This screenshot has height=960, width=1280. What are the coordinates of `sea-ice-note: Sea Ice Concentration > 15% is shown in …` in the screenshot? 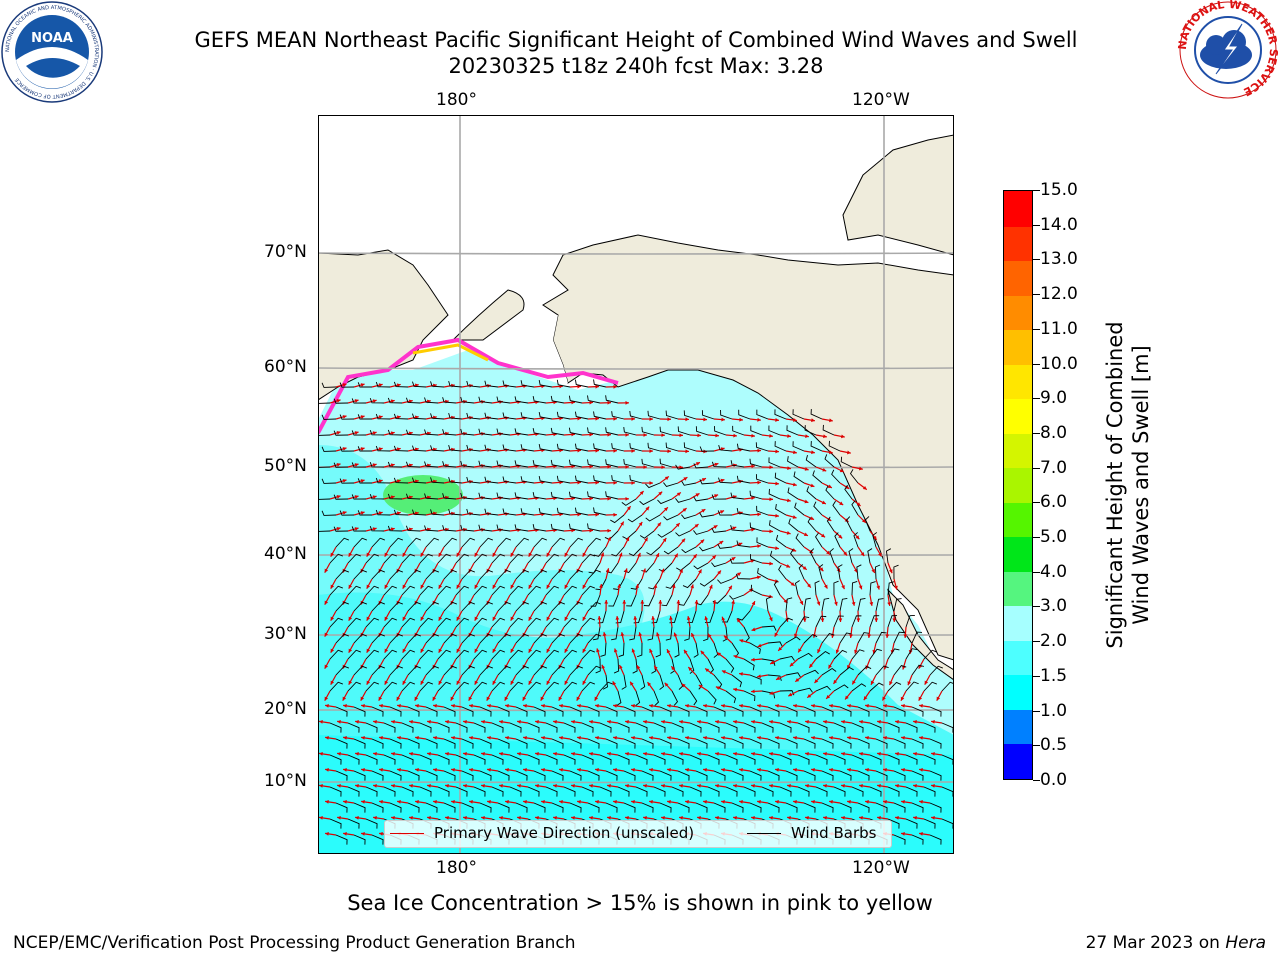 It's located at (640, 903).